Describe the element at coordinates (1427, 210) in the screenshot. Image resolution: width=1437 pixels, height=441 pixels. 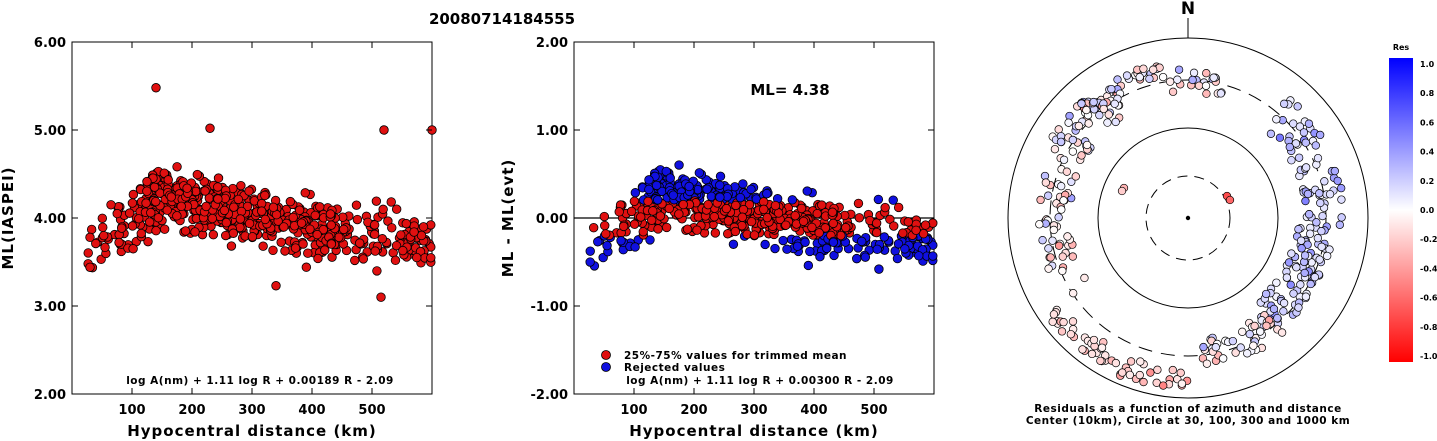
I see `colorbar-tick-label: 0.0` at that location.